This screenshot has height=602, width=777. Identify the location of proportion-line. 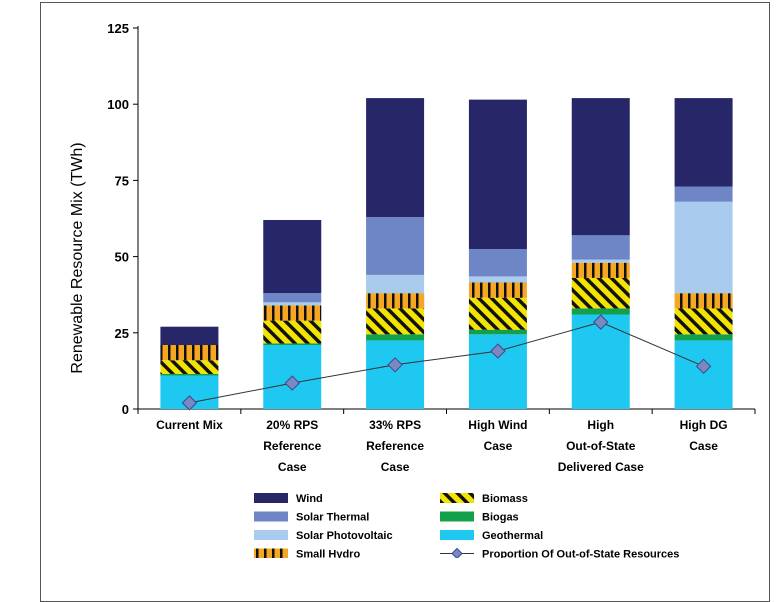
(446, 362).